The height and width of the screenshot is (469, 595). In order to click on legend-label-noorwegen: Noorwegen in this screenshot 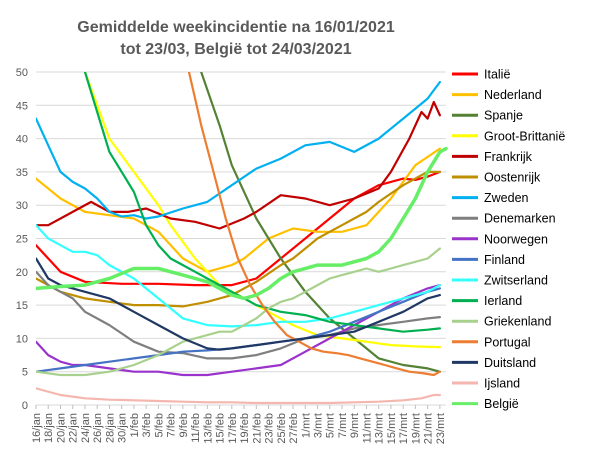, I will do `click(516, 239)`.